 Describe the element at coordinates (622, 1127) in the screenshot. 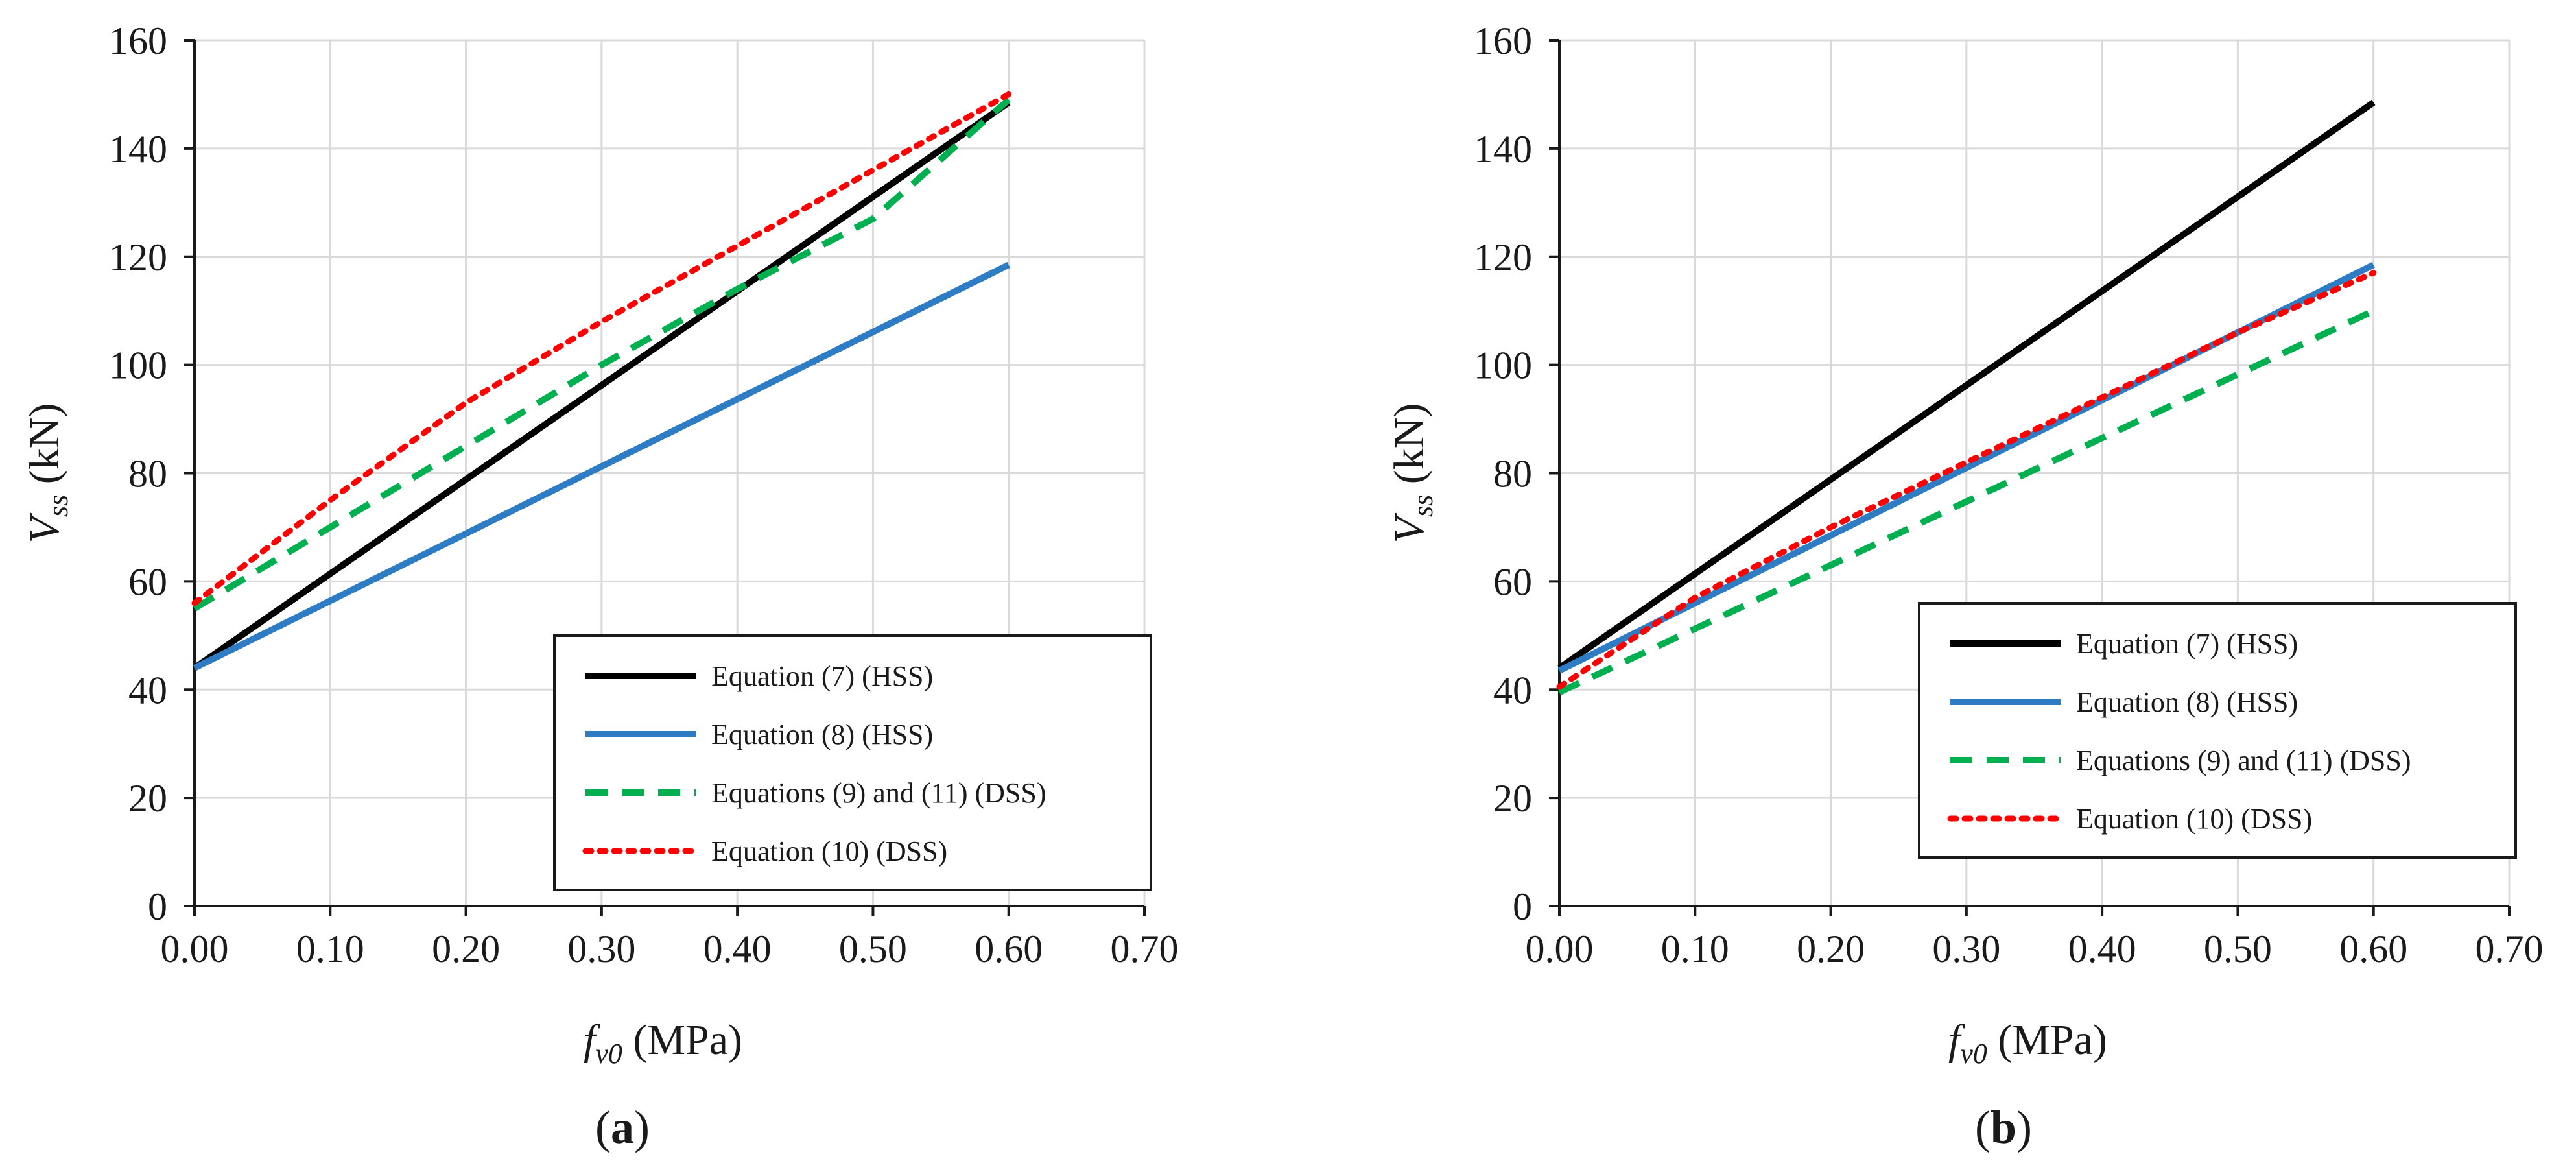

I see `panel-label: (a)` at that location.